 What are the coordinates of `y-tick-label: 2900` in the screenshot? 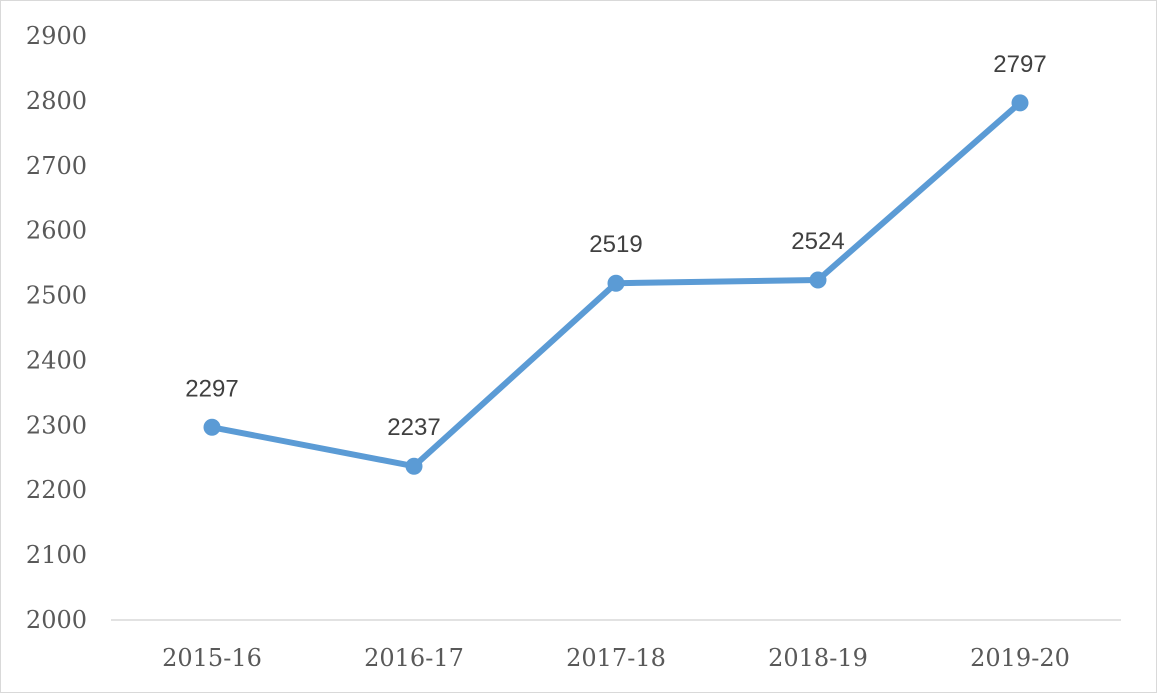 It's located at (56, 36).